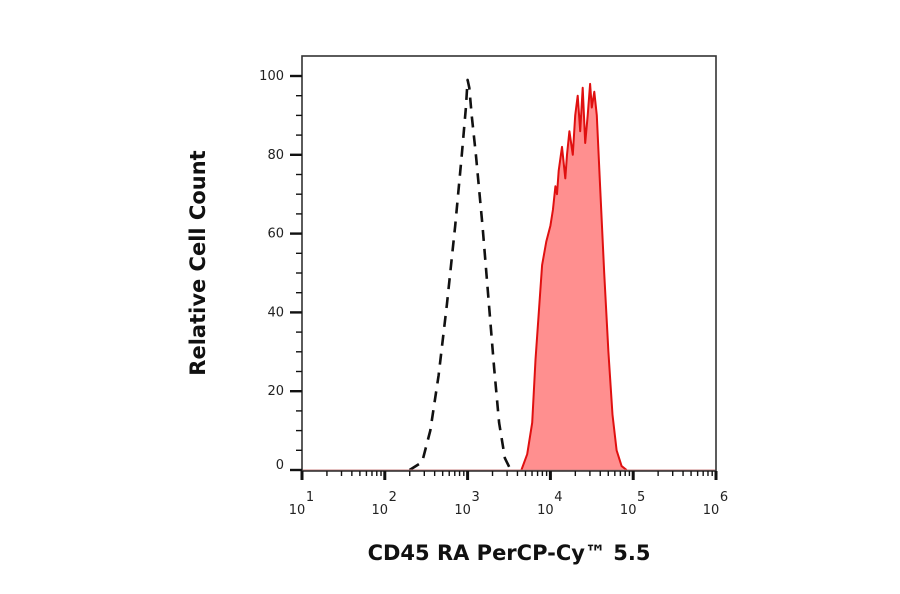 Image resolution: width=900 pixels, height=594 pixels. I want to click on isotype-control-curve, so click(460, 275).